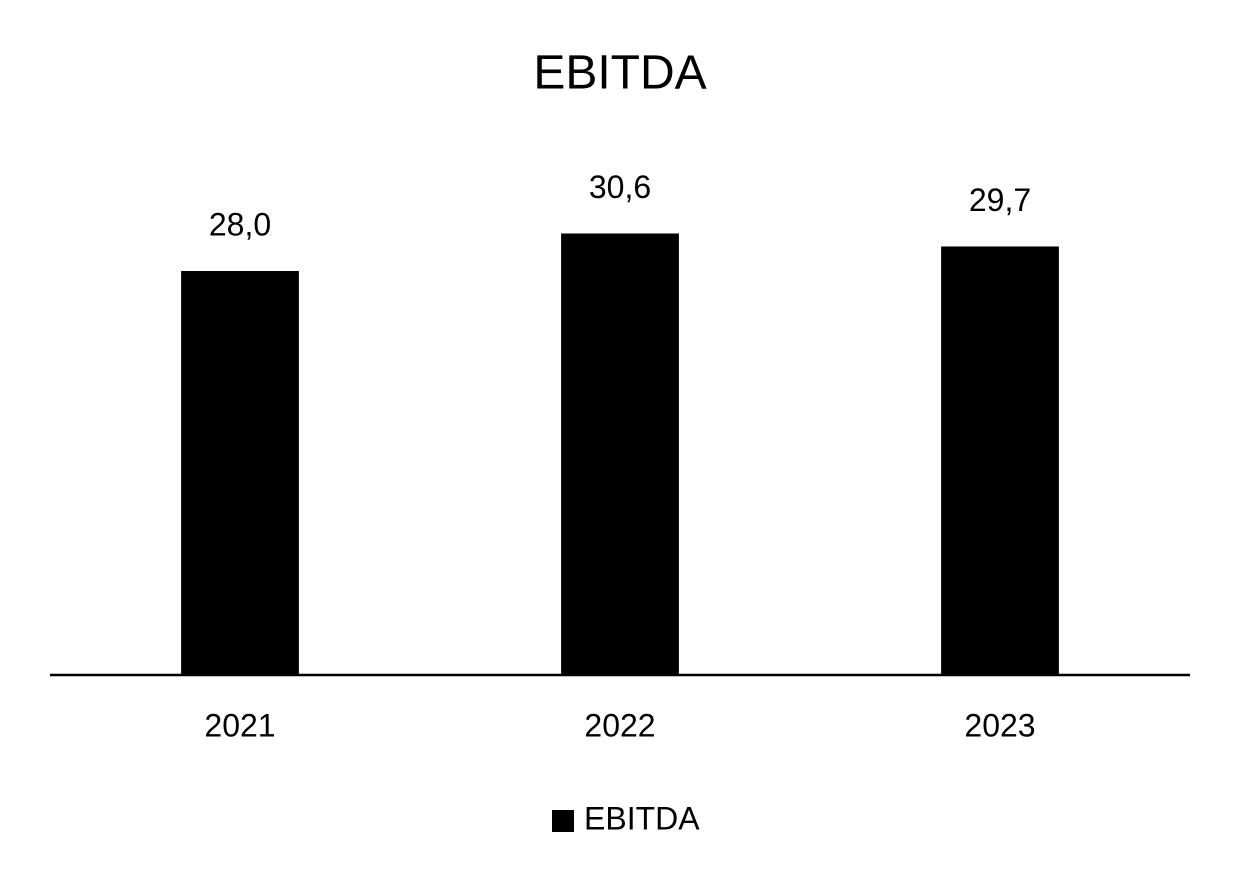  What do you see at coordinates (240, 224) in the screenshot?
I see `data-label: 28,0` at bounding box center [240, 224].